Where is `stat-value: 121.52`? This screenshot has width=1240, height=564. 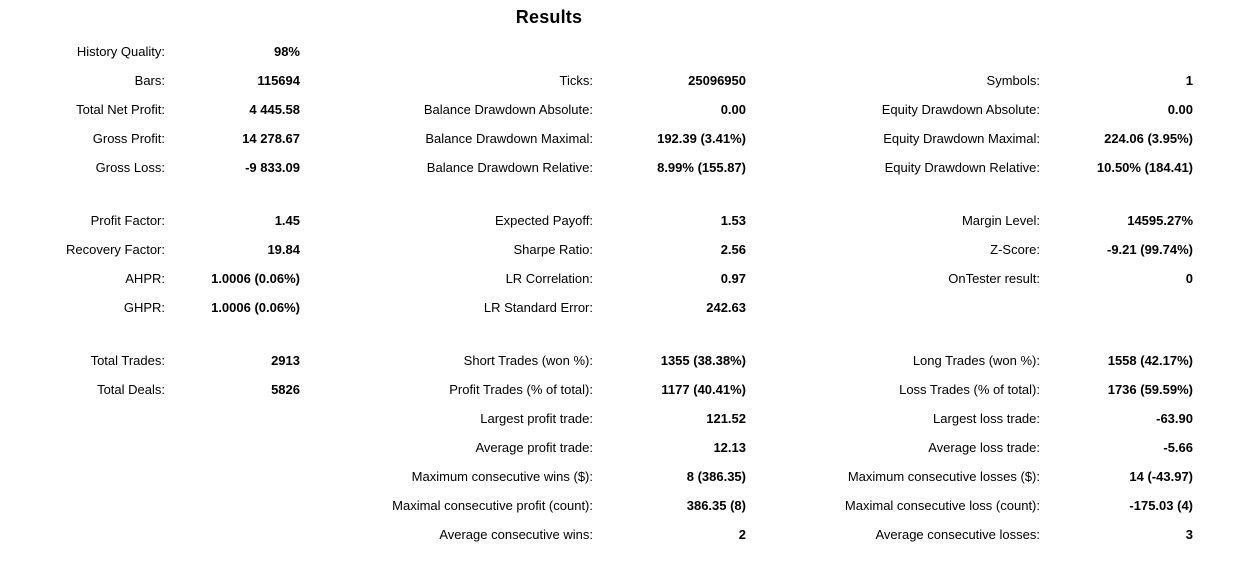 stat-value: 121.52 is located at coordinates (726, 418).